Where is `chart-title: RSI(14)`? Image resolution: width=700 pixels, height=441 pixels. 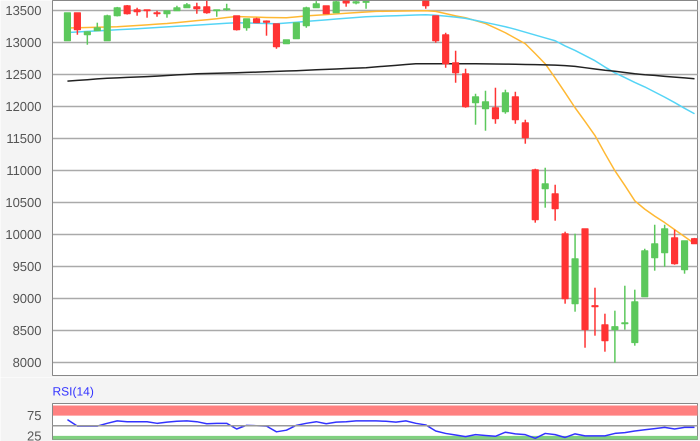 chart-title: RSI(14) is located at coordinates (73, 391).